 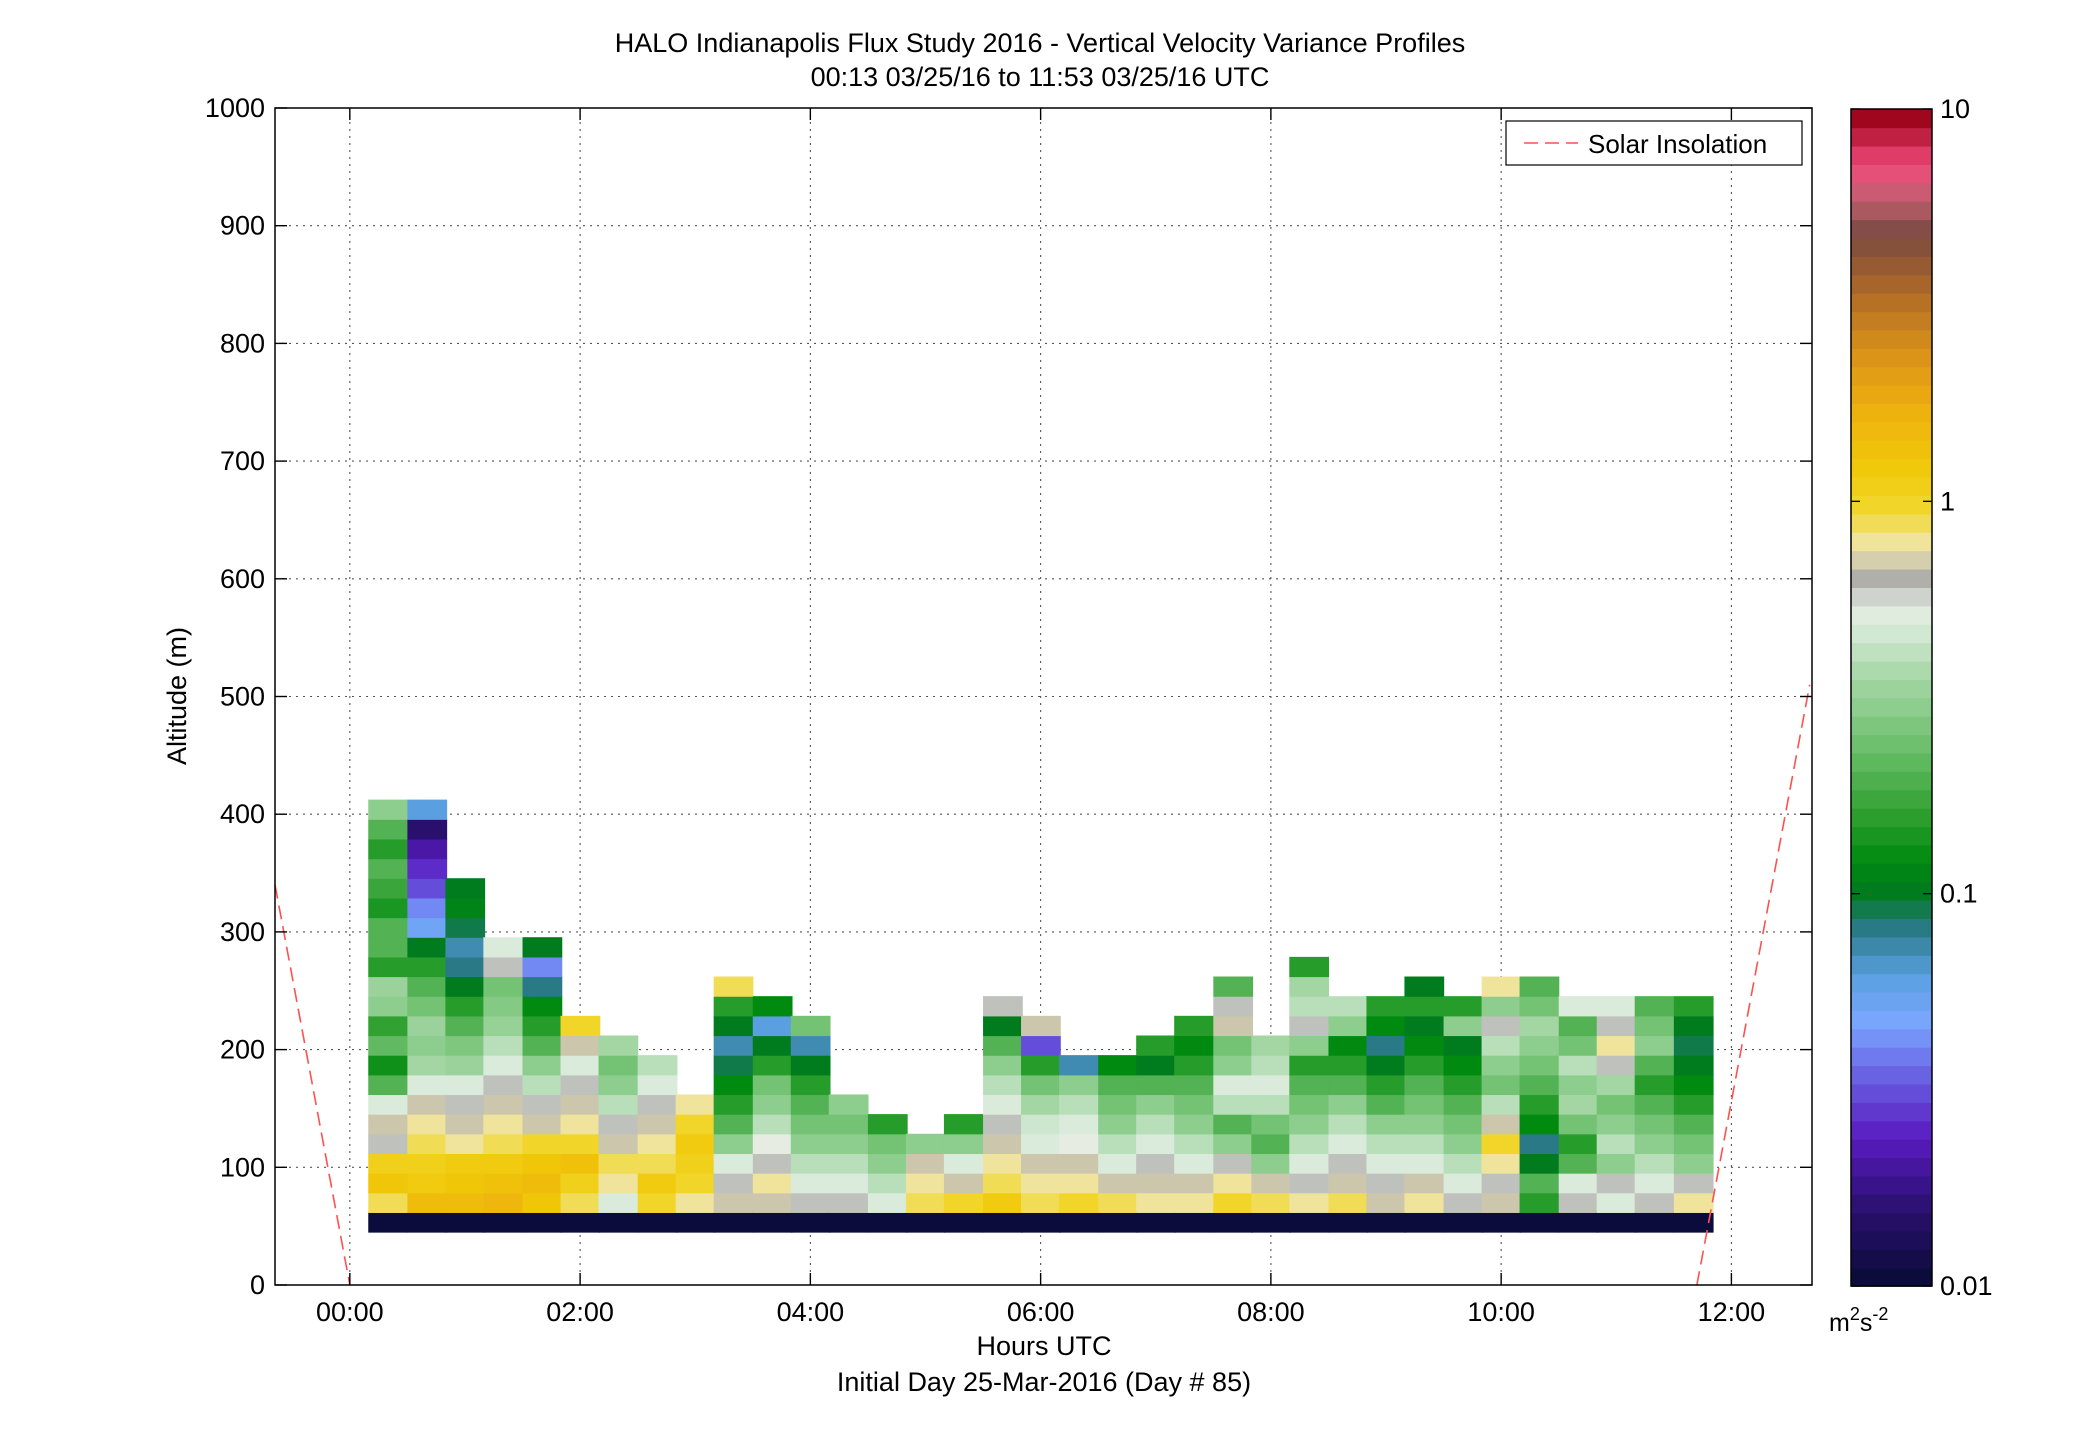 What do you see at coordinates (242, 1050) in the screenshot?
I see `y-tick-label: 200` at bounding box center [242, 1050].